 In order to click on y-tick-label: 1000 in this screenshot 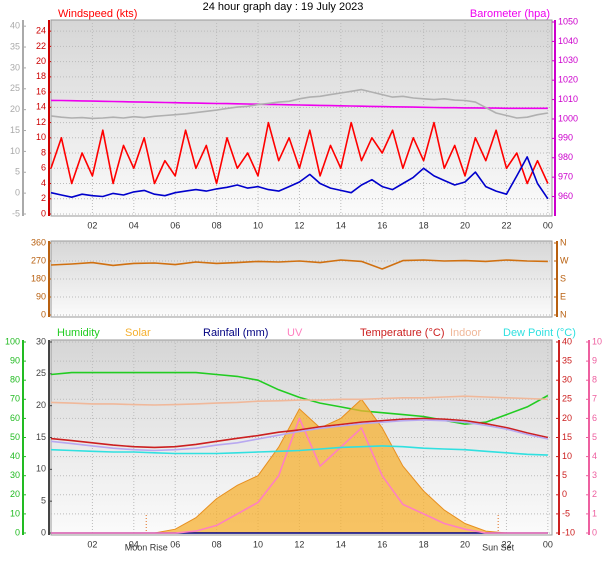, I will do `click(568, 118)`.